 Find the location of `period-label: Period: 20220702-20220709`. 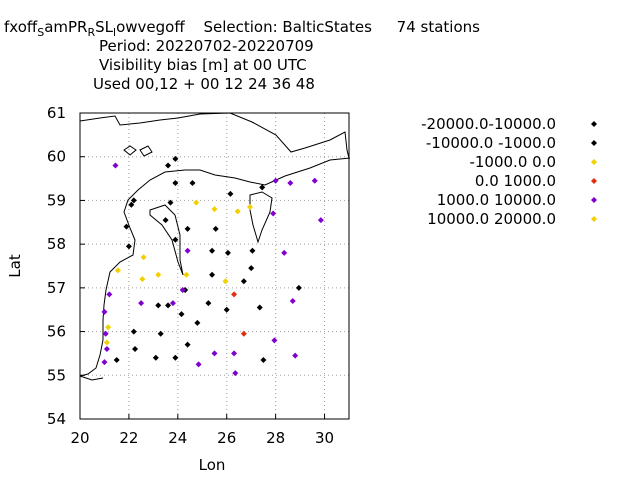

period-label: Period: 20220702-20220709 is located at coordinates (206, 46).